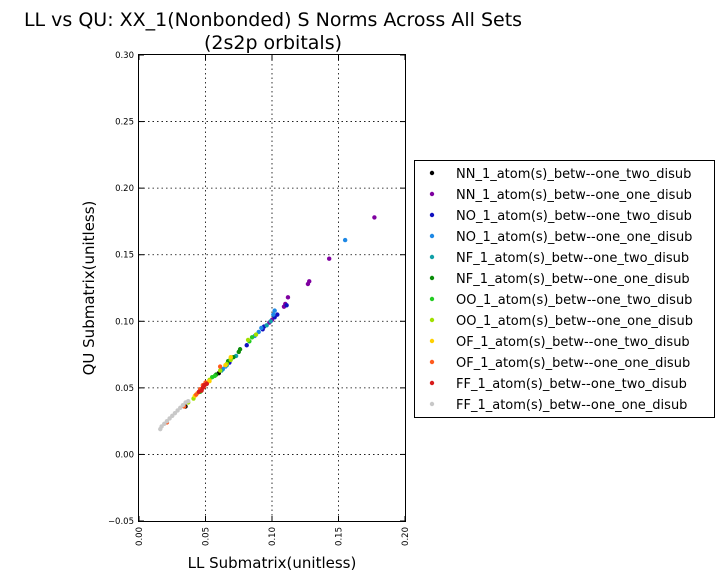  What do you see at coordinates (573, 342) in the screenshot?
I see `legend-label: OF_1_atom(s)_betw--one_two_disub` at bounding box center [573, 342].